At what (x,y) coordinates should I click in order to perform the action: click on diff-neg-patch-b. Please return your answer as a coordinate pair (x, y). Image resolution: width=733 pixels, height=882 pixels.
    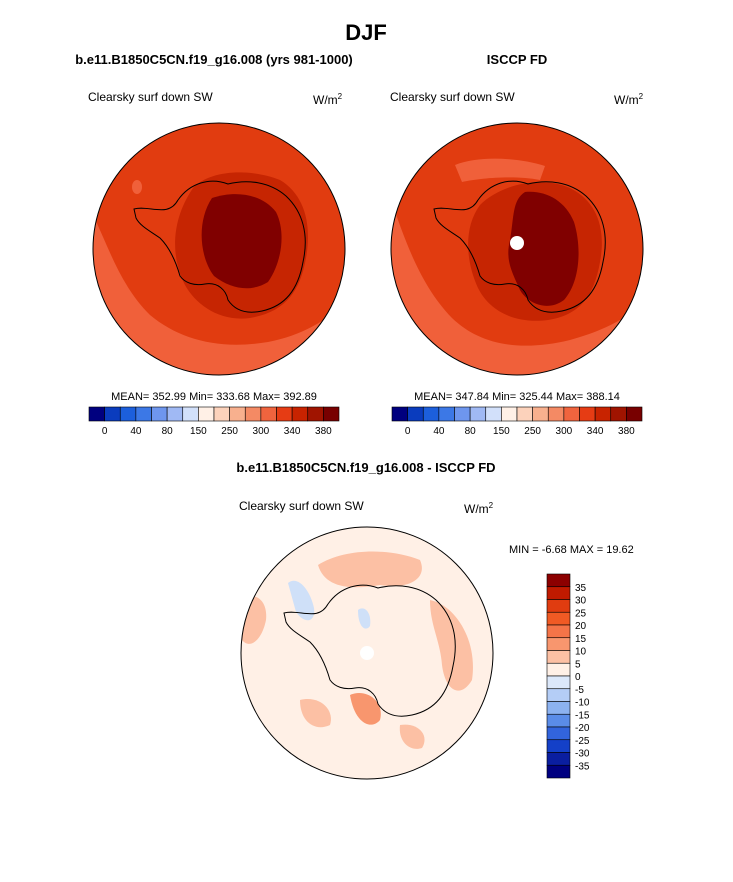
    Looking at the image, I should click on (364, 618).